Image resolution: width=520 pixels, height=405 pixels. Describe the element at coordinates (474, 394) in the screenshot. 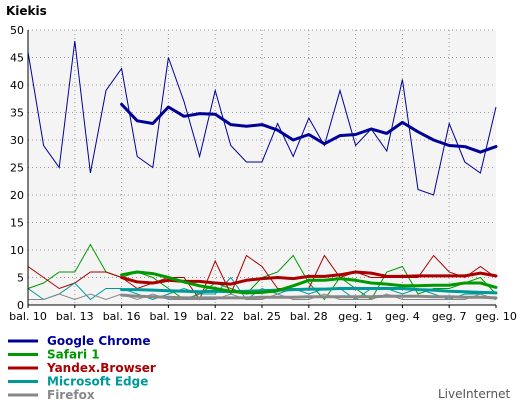

I see `credit-label: LiveInternet` at that location.